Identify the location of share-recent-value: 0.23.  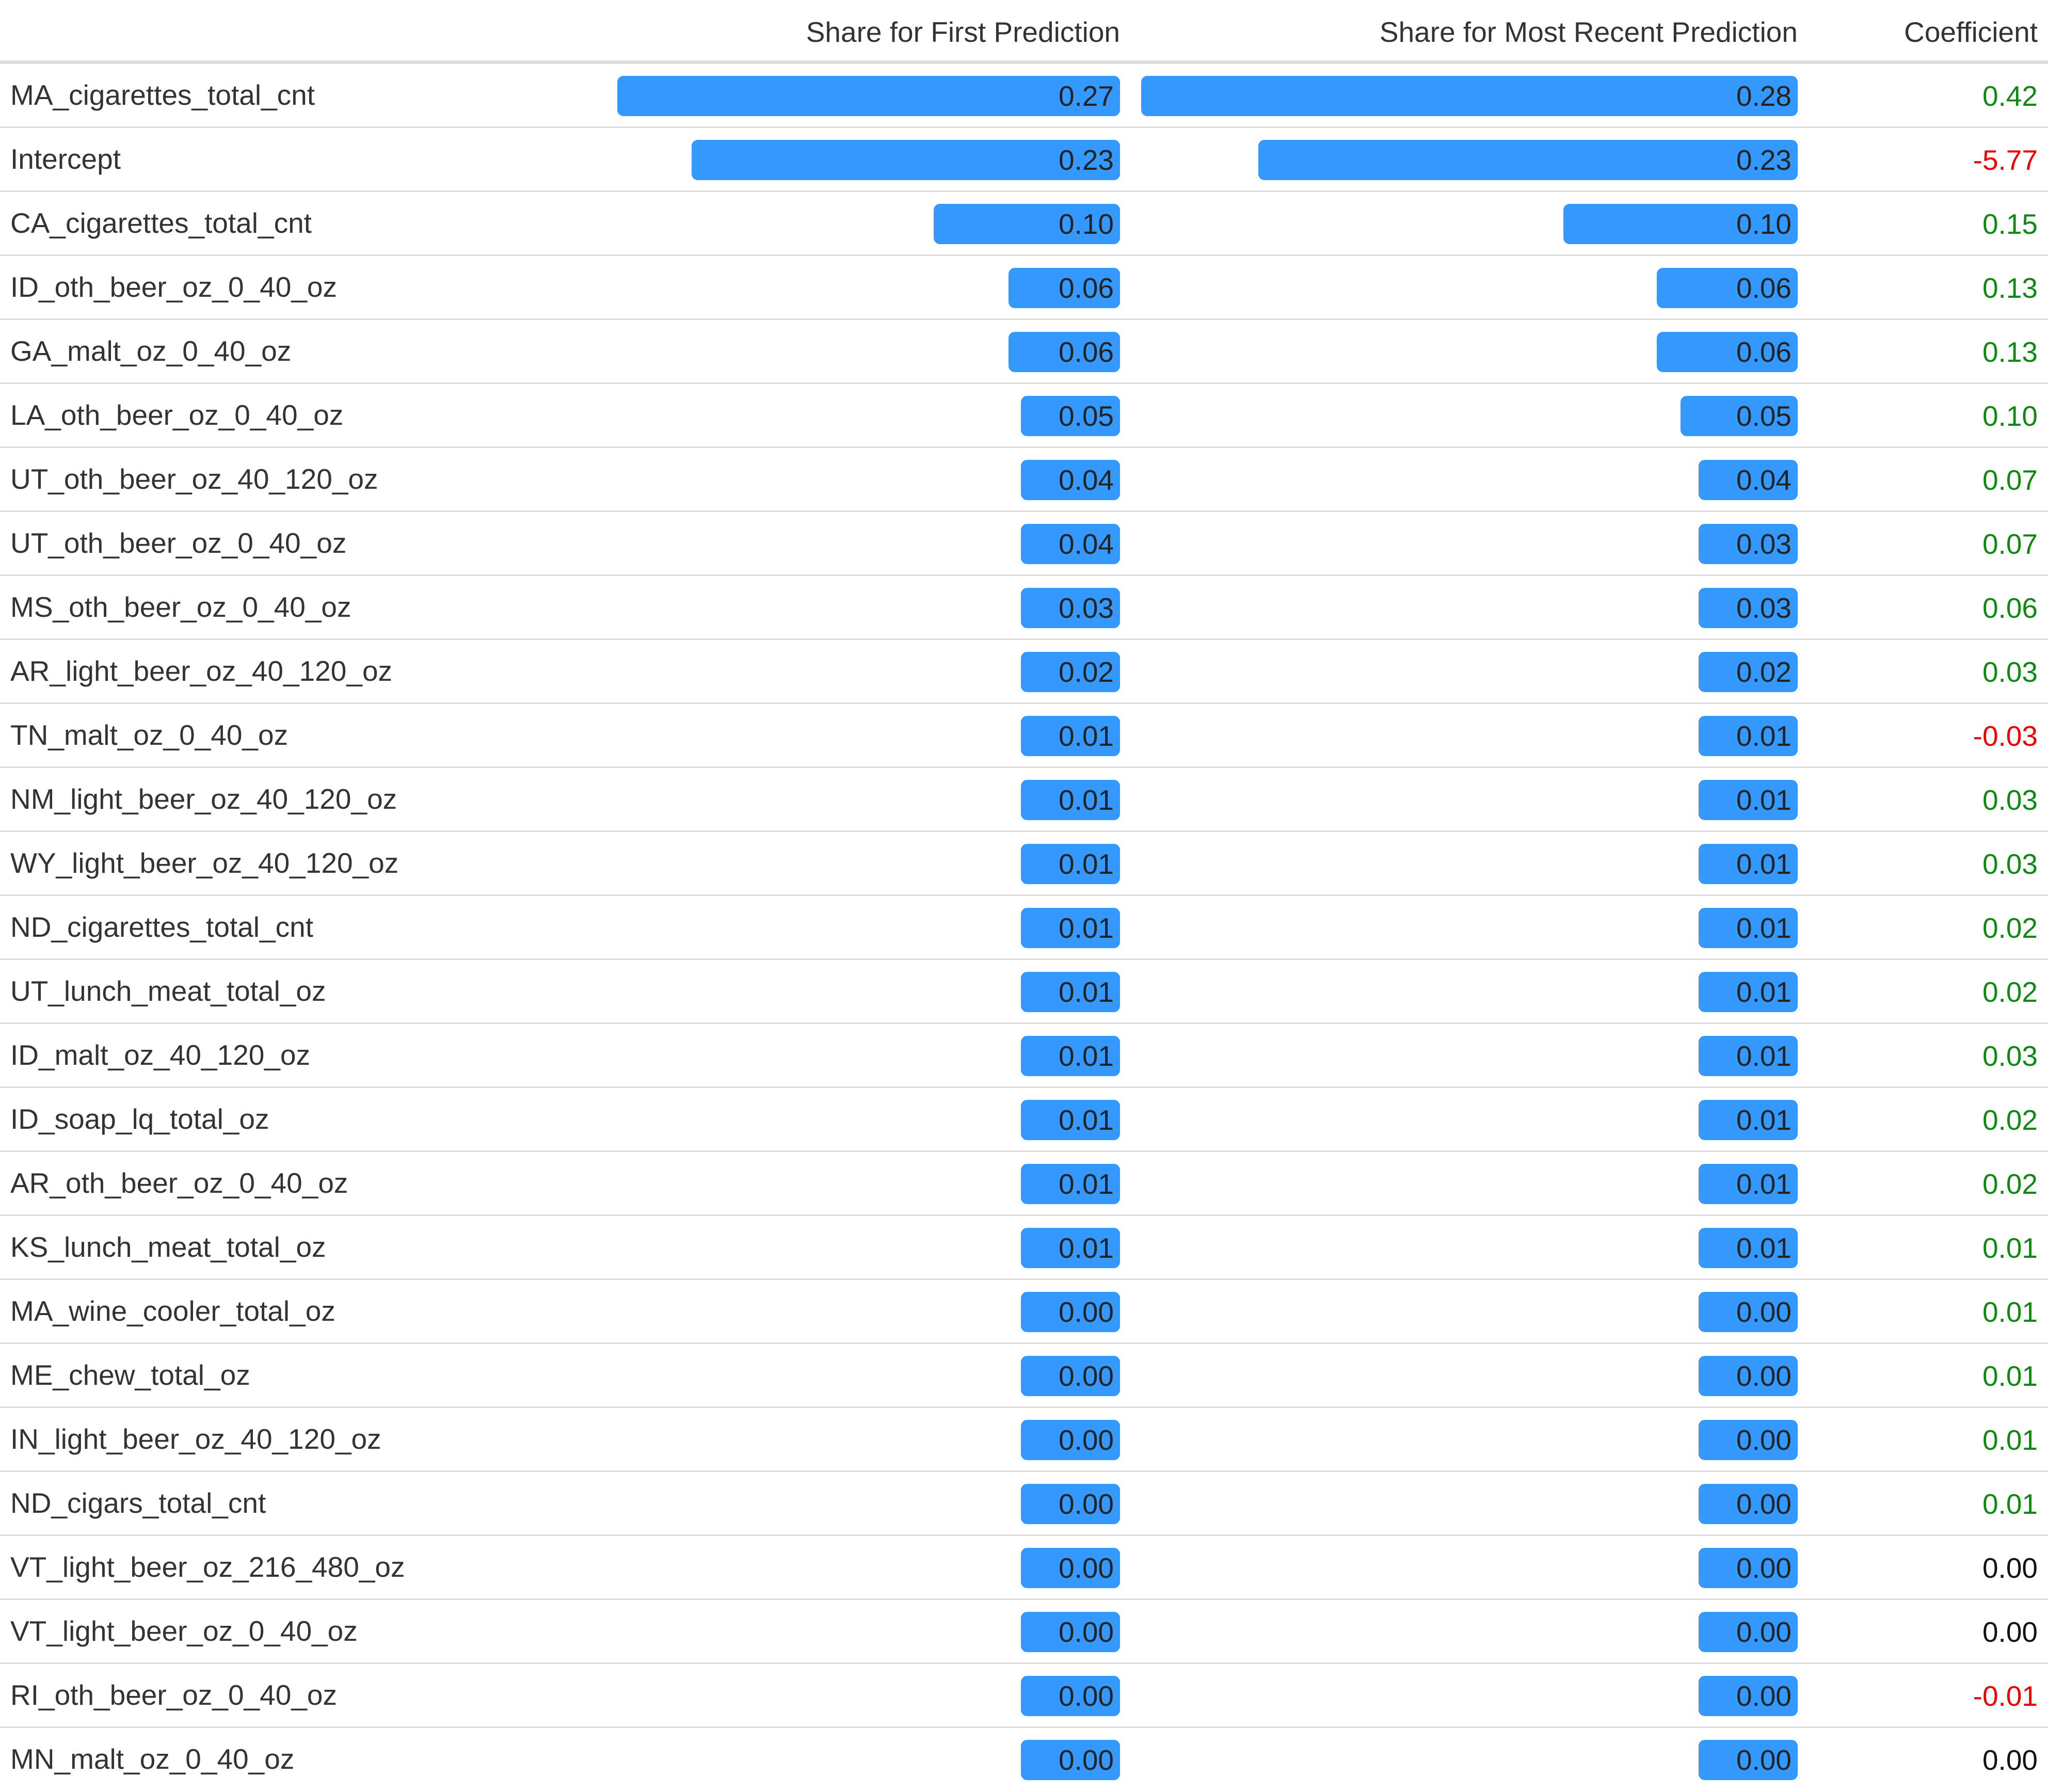
(1763, 160).